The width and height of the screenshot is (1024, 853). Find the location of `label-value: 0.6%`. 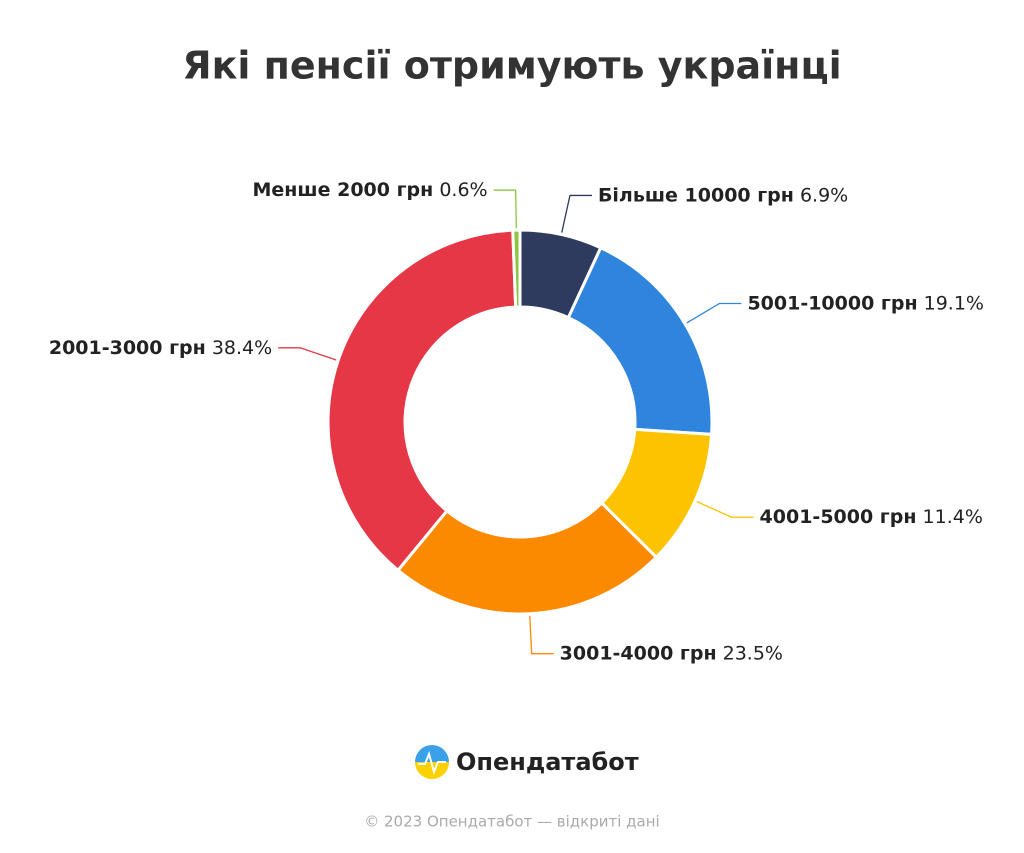

label-value: 0.6% is located at coordinates (463, 190).